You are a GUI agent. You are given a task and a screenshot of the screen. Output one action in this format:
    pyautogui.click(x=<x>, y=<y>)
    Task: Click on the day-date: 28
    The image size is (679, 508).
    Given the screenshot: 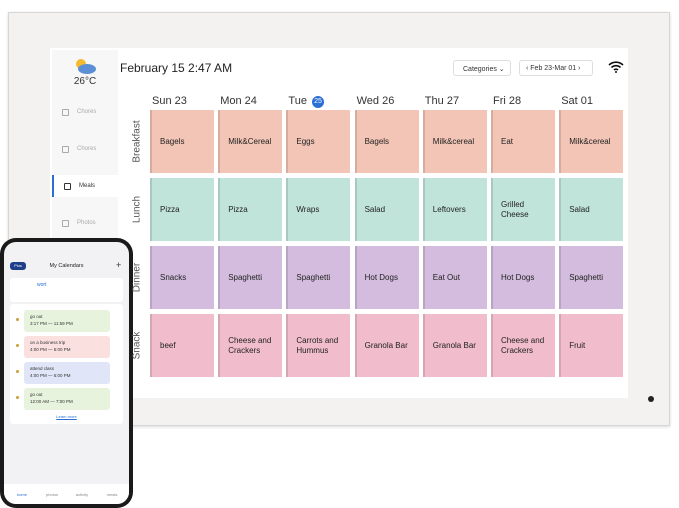 What is the action you would take?
    pyautogui.click(x=515, y=101)
    